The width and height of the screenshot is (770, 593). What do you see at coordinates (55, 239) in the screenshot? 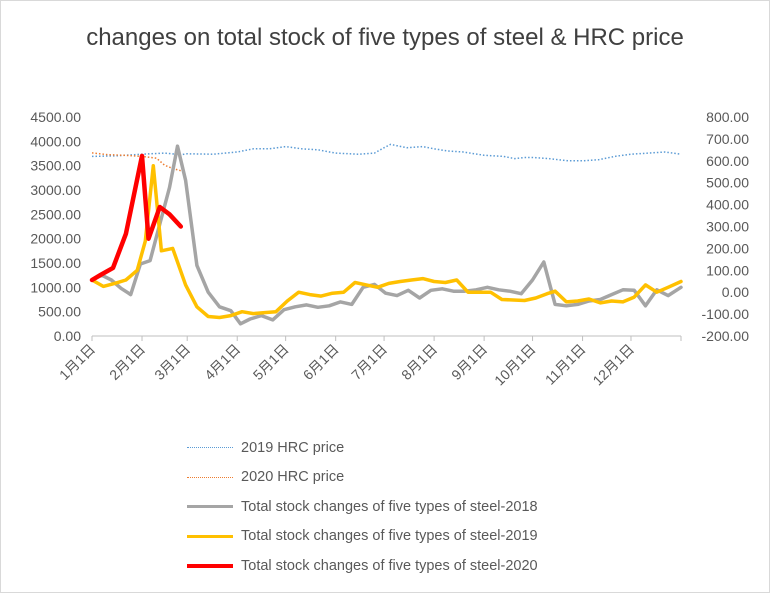
I see `y-left-tick-label: 2000.00` at bounding box center [55, 239].